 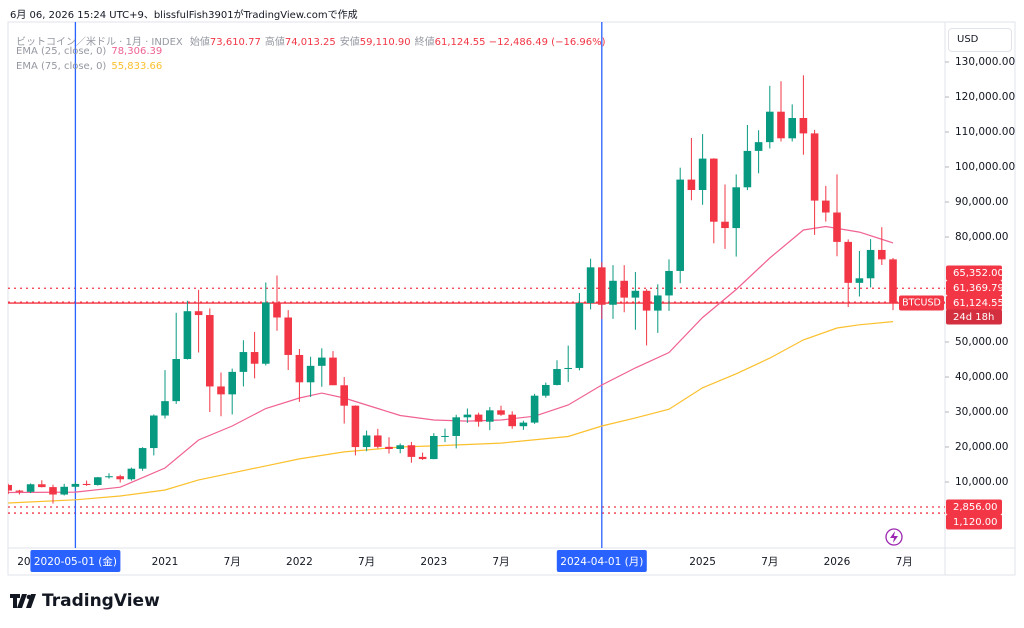 I want to click on ohlc-value: 74,013.25, so click(x=310, y=42).